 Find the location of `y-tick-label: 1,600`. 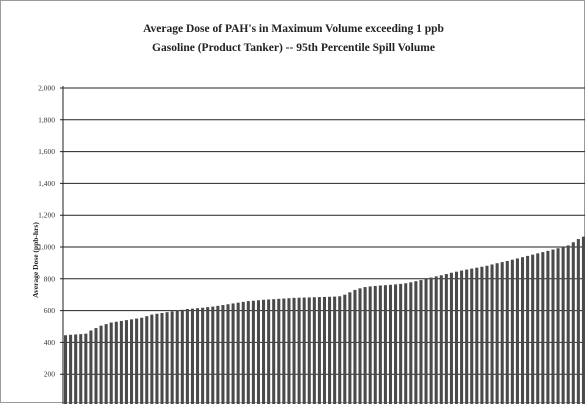

y-tick-label: 1,600 is located at coordinates (46, 151).